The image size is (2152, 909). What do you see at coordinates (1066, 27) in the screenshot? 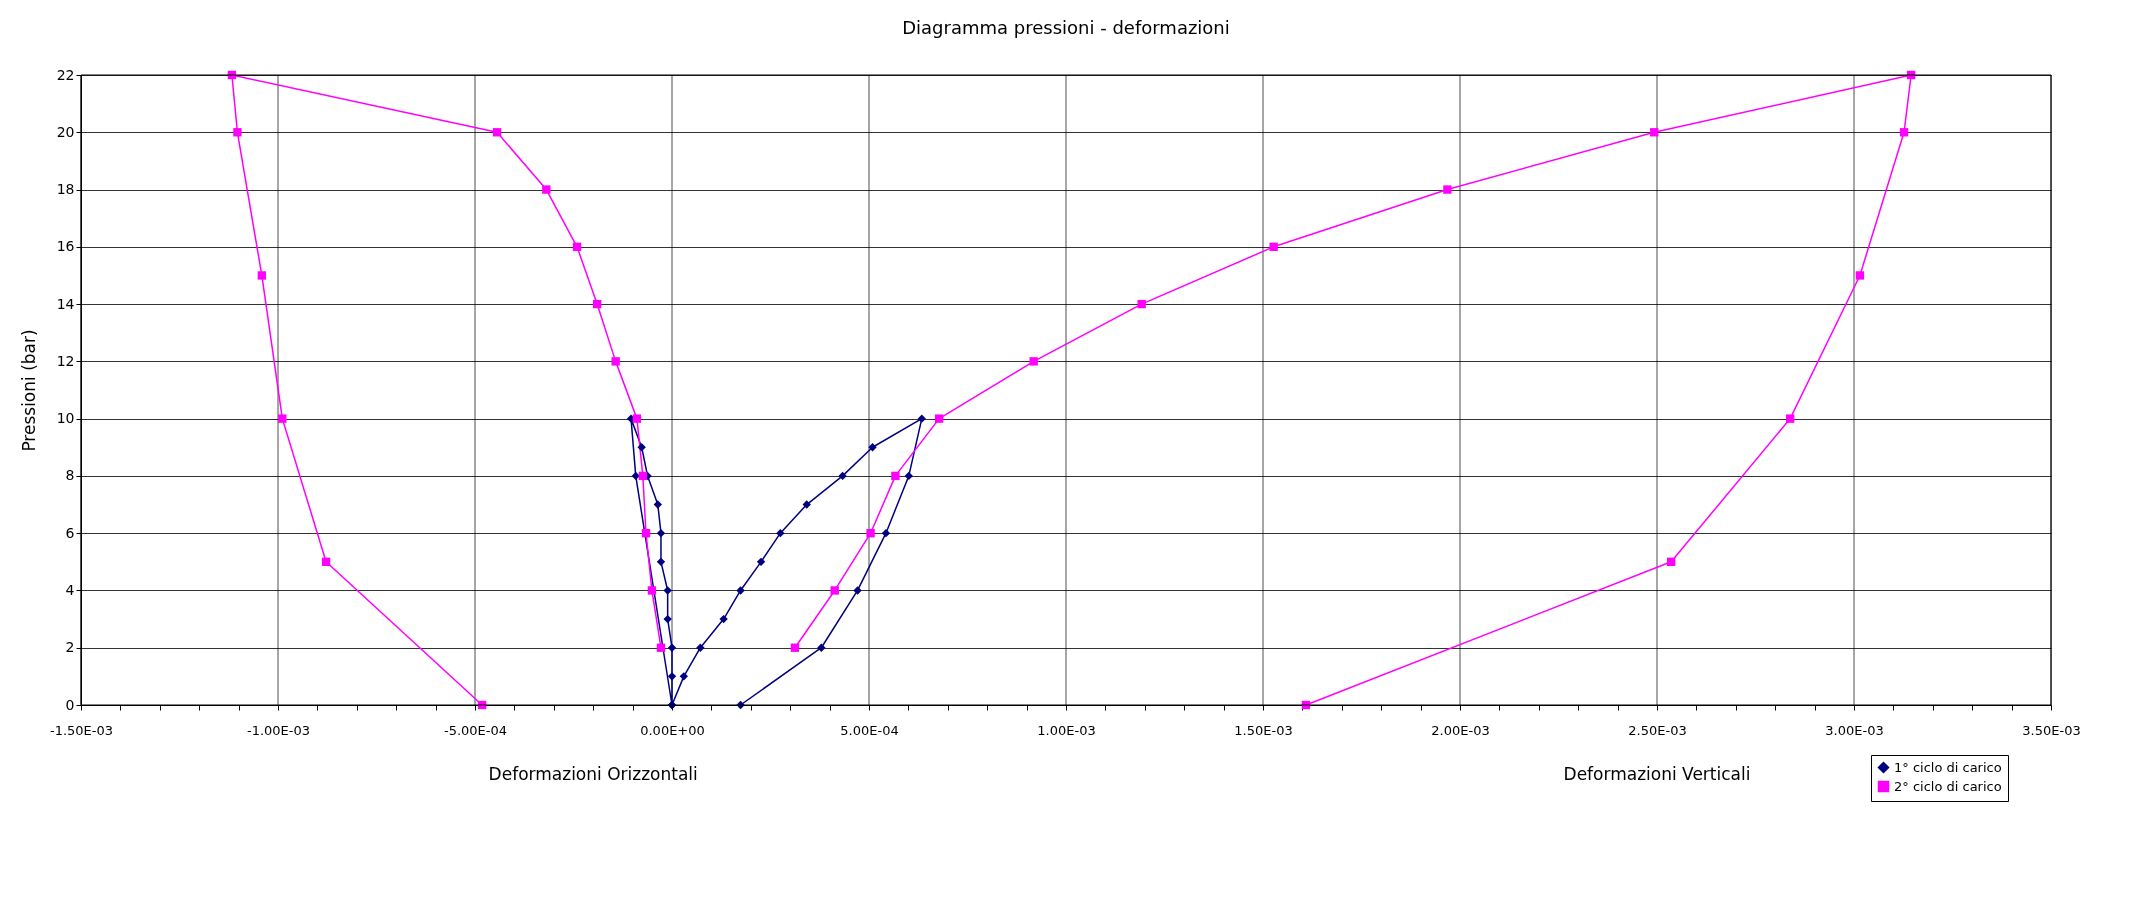
I see `chart-title: Diagramma pressioni - deformazioni` at bounding box center [1066, 27].